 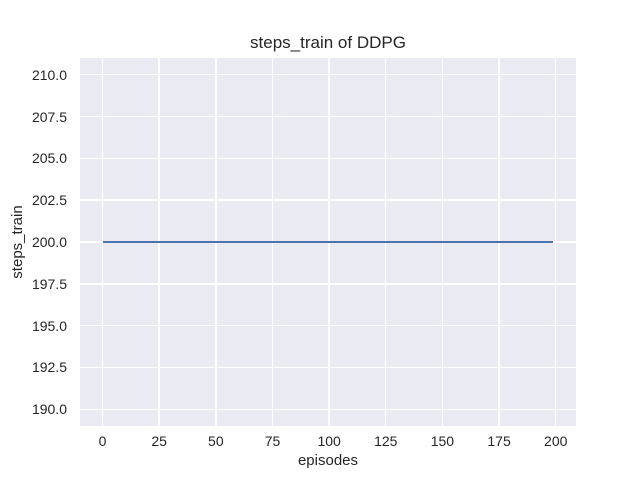 I want to click on y-tick-label: 197.5, so click(x=49, y=283).